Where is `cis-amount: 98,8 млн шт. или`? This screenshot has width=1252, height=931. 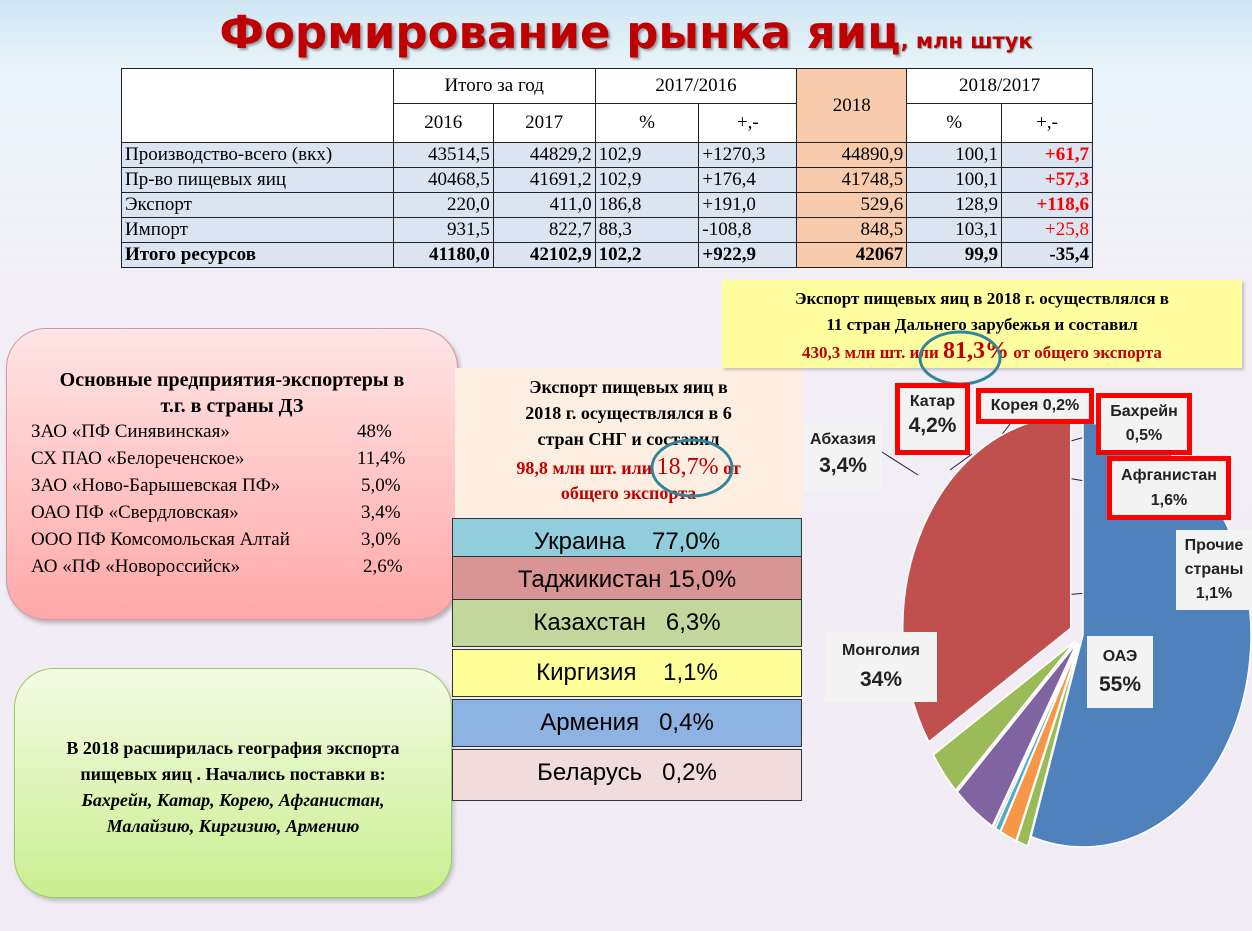
cis-amount: 98,8 млн шт. или is located at coordinates (586, 468).